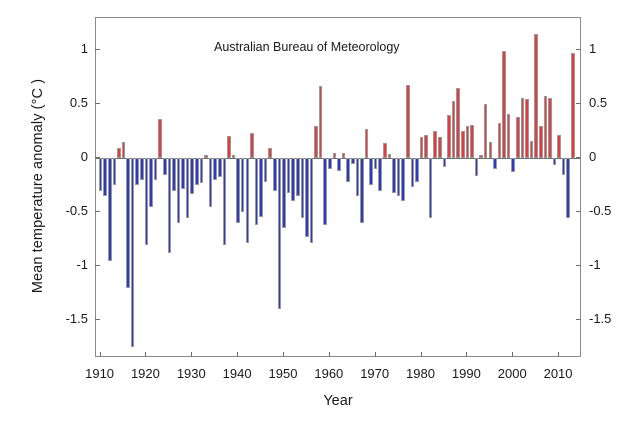 The width and height of the screenshot is (640, 423). What do you see at coordinates (593, 49) in the screenshot?
I see `y-tick-label-right: 1` at bounding box center [593, 49].